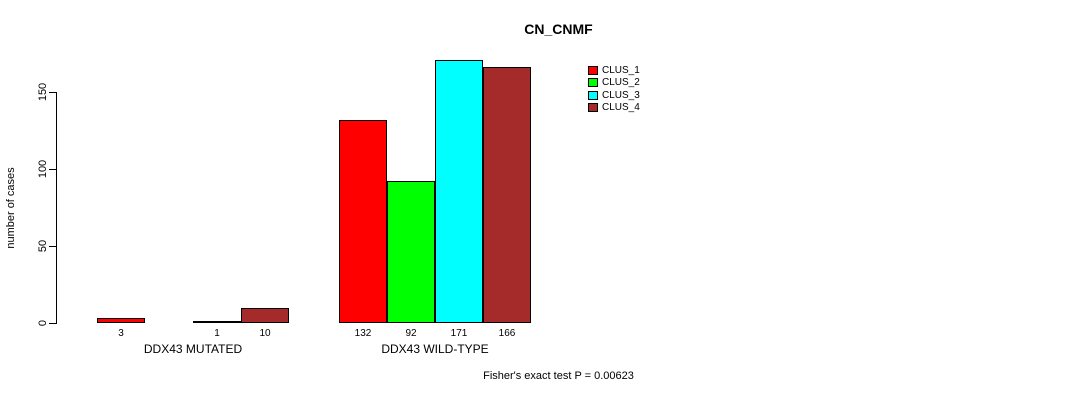 Image resolution: width=1090 pixels, height=400 pixels. What do you see at coordinates (621, 108) in the screenshot?
I see `legend-label: CLUS_4` at bounding box center [621, 108].